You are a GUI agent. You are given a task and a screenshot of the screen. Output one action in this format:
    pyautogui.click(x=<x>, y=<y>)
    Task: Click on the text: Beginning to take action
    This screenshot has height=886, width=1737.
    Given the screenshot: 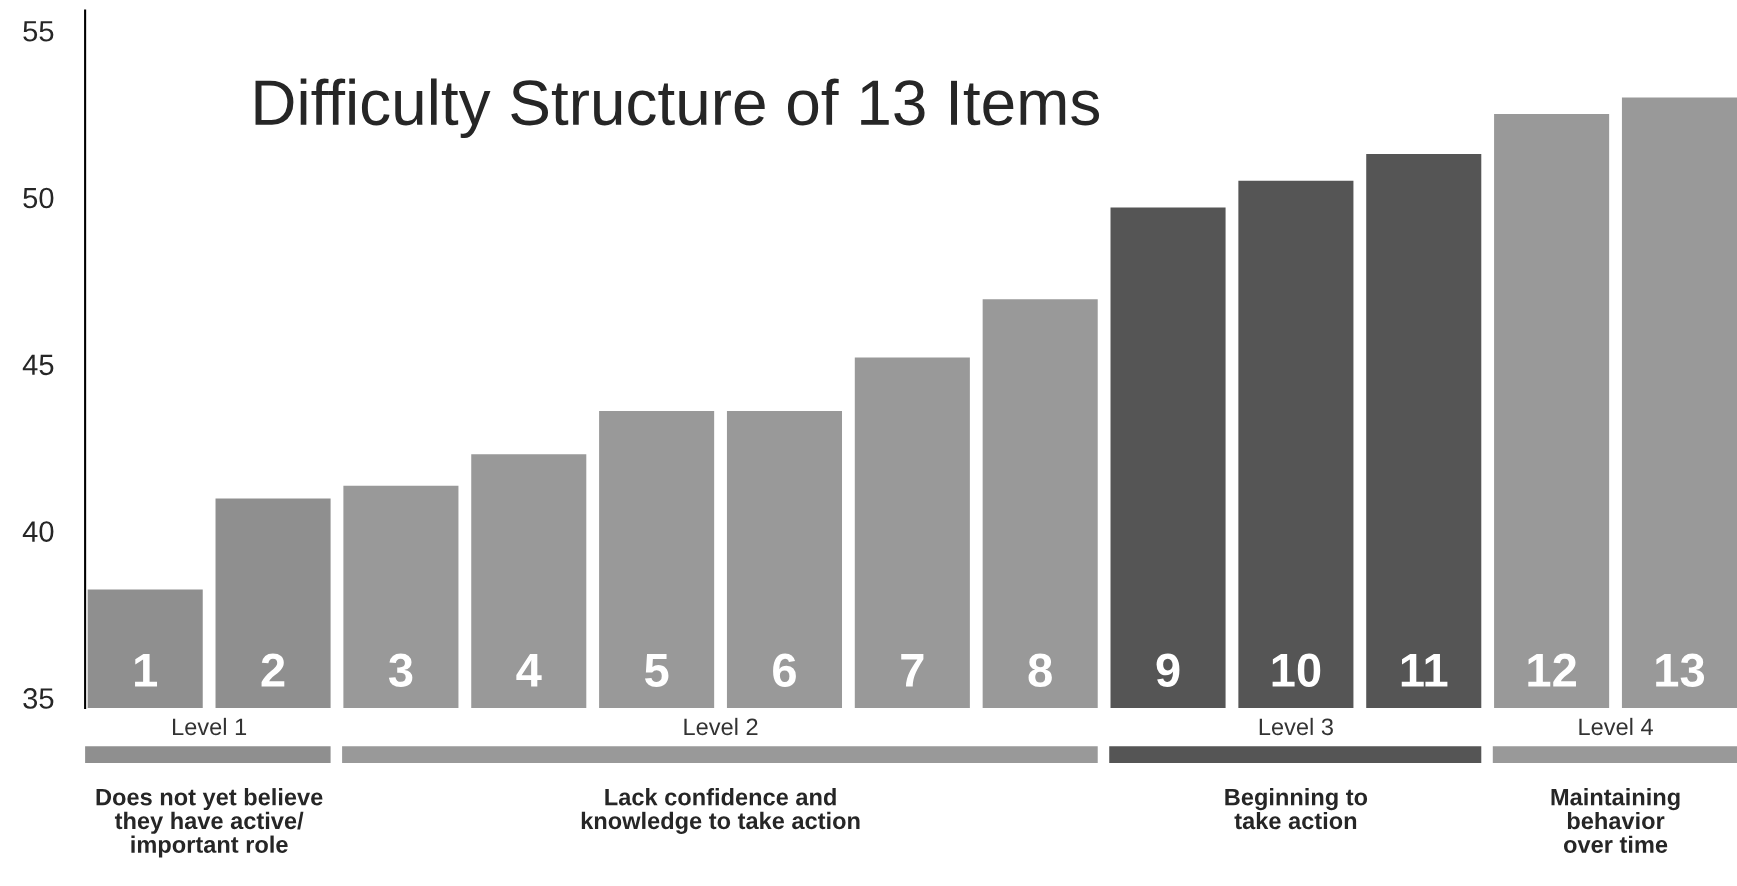 What is the action you would take?
    pyautogui.click(x=1296, y=809)
    